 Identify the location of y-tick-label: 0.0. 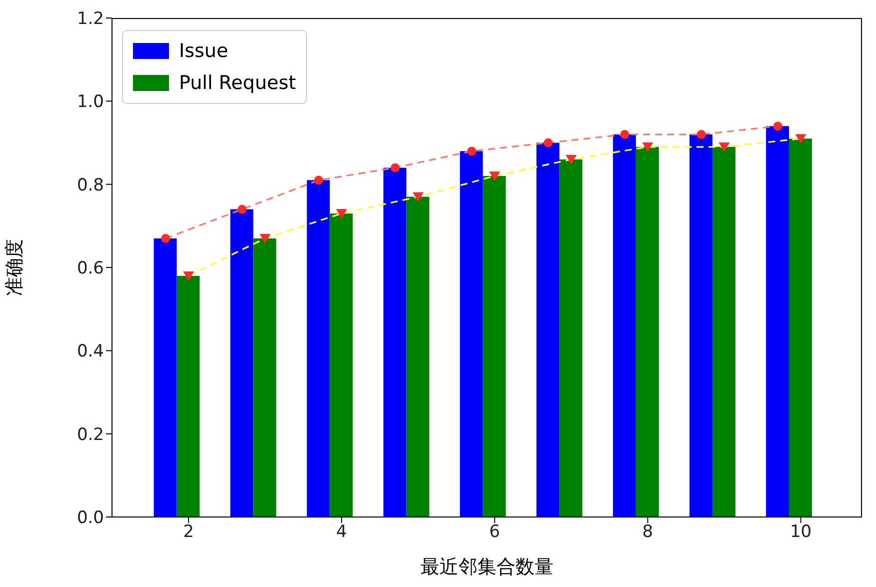
(90, 518).